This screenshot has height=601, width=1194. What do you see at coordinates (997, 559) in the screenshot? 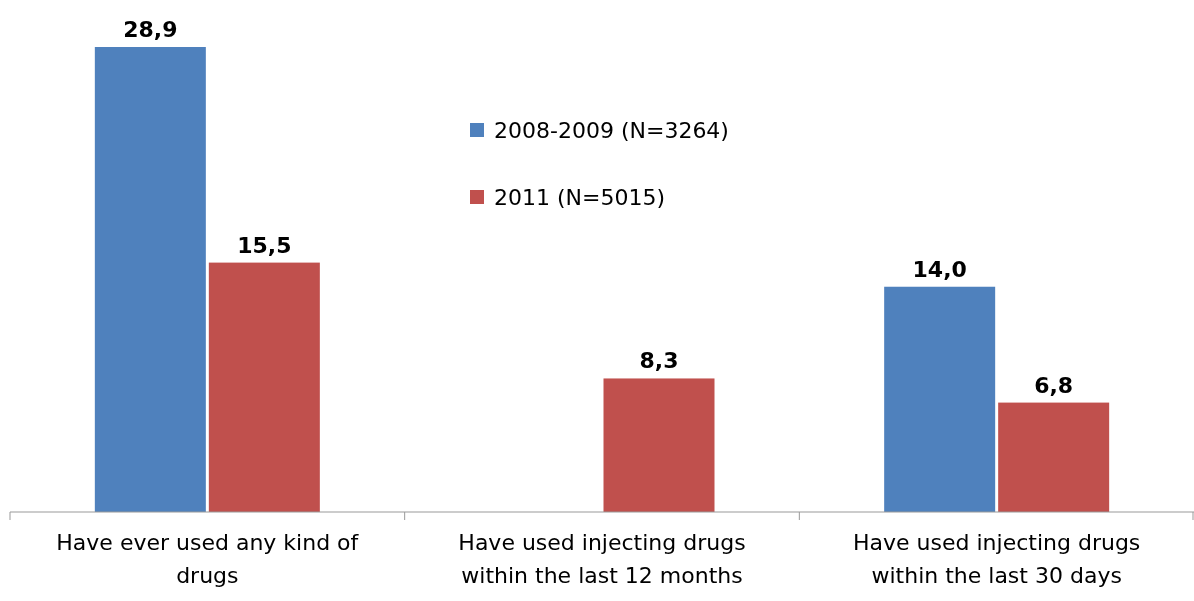
I see `x-tick-label: Have used injecting drugs within the last 30 days` at bounding box center [997, 559].